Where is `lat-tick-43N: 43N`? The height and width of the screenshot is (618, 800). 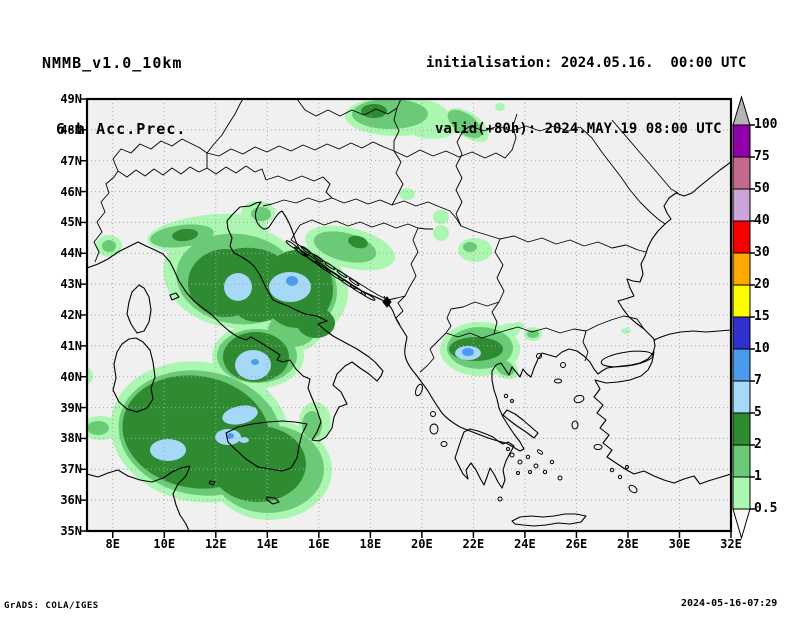
lat-tick-43N: 43N is located at coordinates (71, 284).